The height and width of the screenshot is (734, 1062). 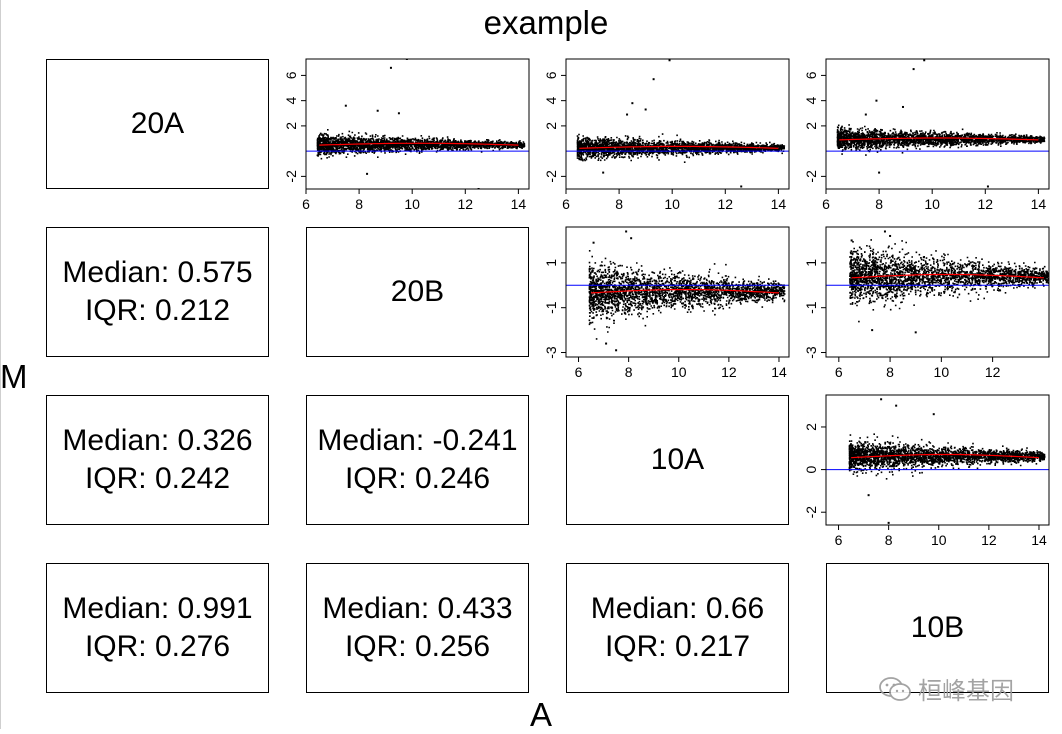 I want to click on stat-panel-r1c0: Median: 0.575 IQR: 0.212, so click(x=157, y=292).